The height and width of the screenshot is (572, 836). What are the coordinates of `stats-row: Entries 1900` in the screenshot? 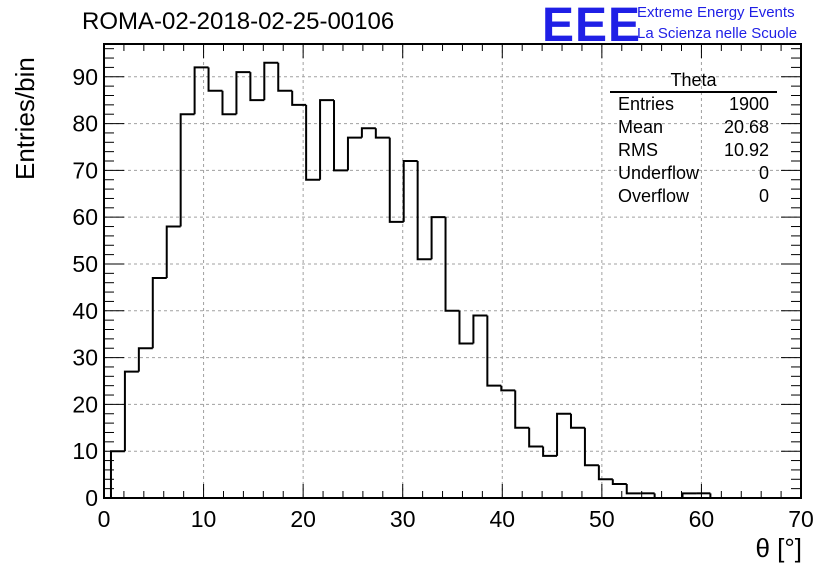 It's located at (693, 104).